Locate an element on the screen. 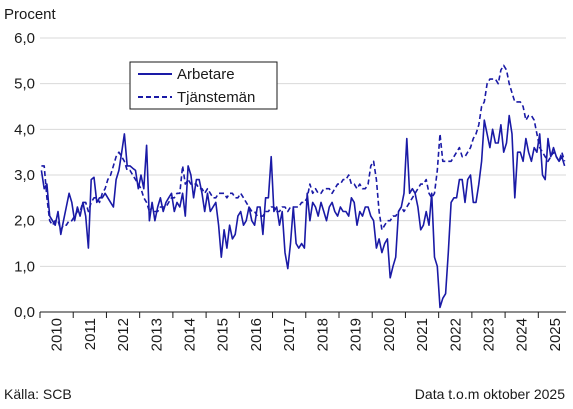 The width and height of the screenshot is (573, 409). x-tick-label: 2016 is located at coordinates (256, 334).